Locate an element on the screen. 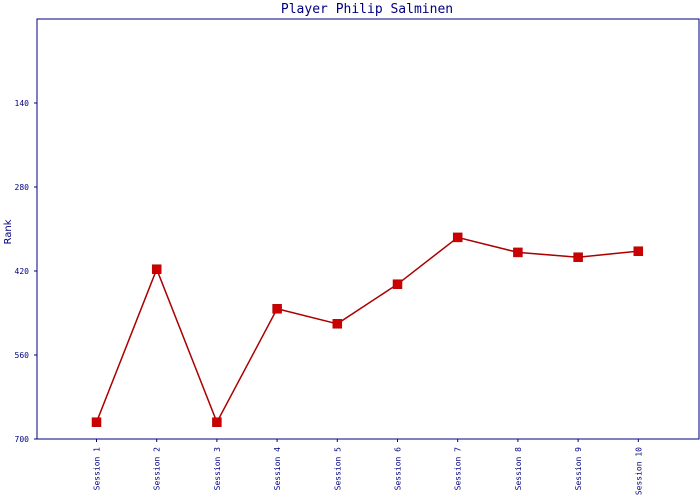 The height and width of the screenshot is (500, 700). y-ticks: 140 280 420 560 700 is located at coordinates (26, 271).